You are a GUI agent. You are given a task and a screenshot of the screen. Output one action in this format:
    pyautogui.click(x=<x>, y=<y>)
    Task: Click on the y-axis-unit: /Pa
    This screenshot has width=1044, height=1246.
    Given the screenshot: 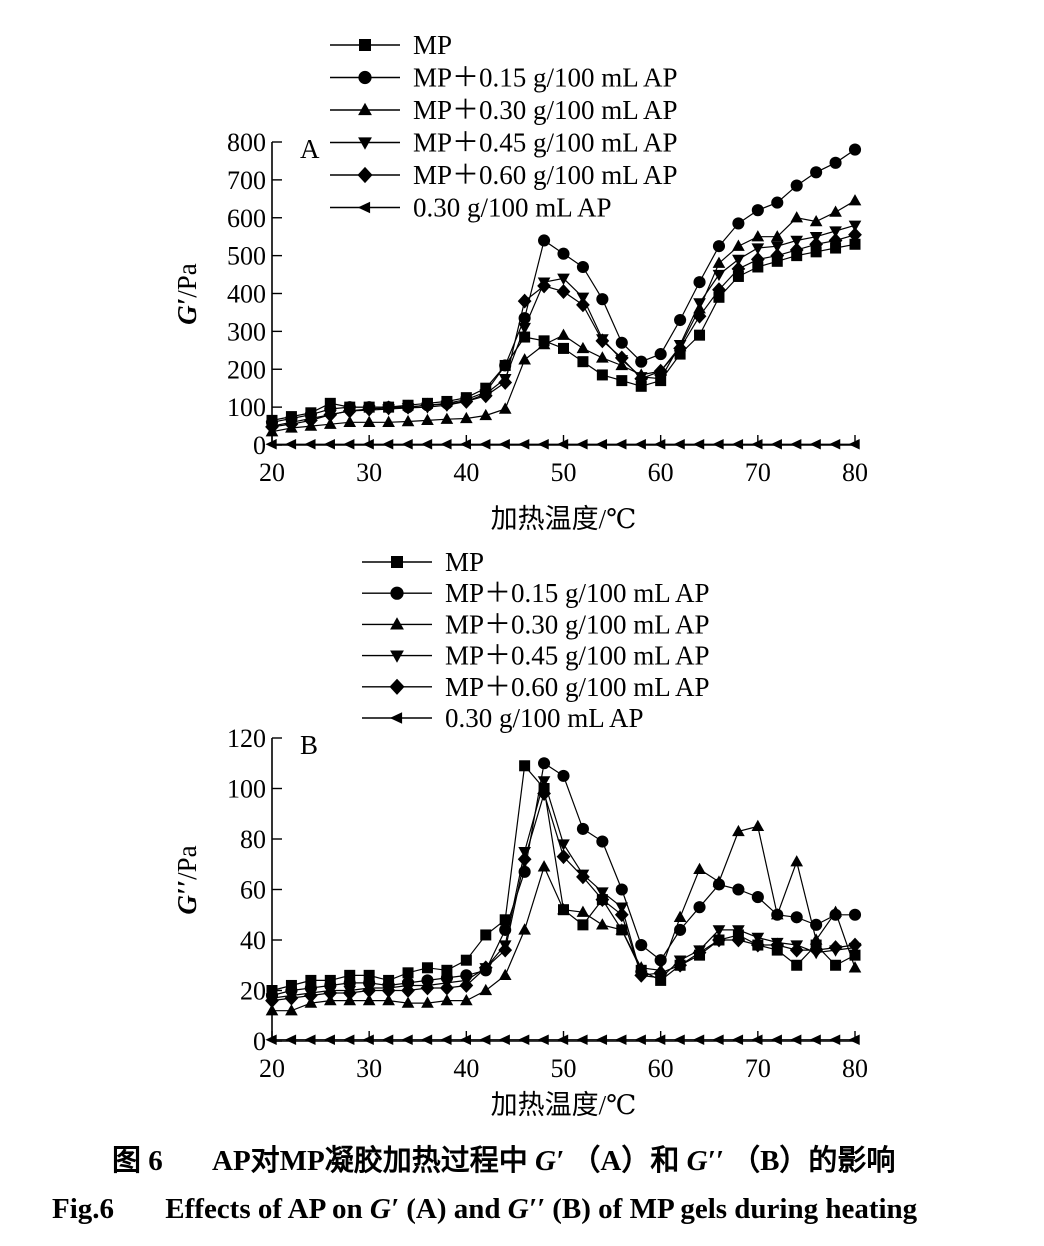 What is the action you would take?
    pyautogui.click(x=187, y=862)
    